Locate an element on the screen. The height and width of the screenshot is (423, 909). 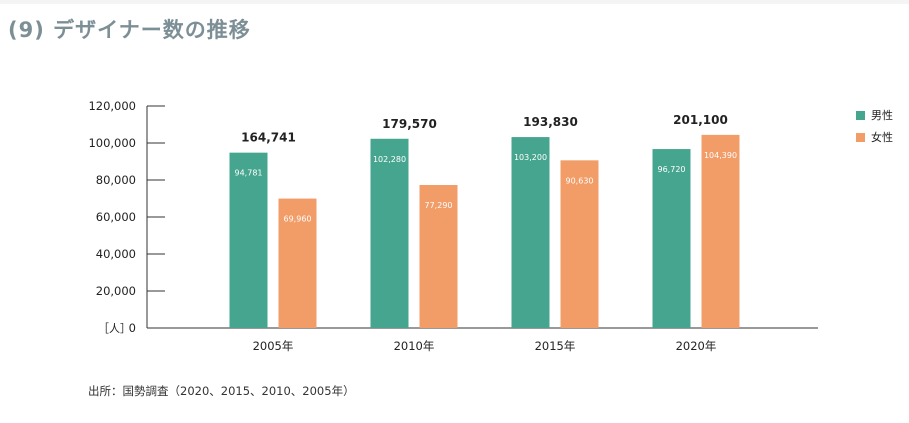
bar-value-label: 77,290 is located at coordinates (439, 205).